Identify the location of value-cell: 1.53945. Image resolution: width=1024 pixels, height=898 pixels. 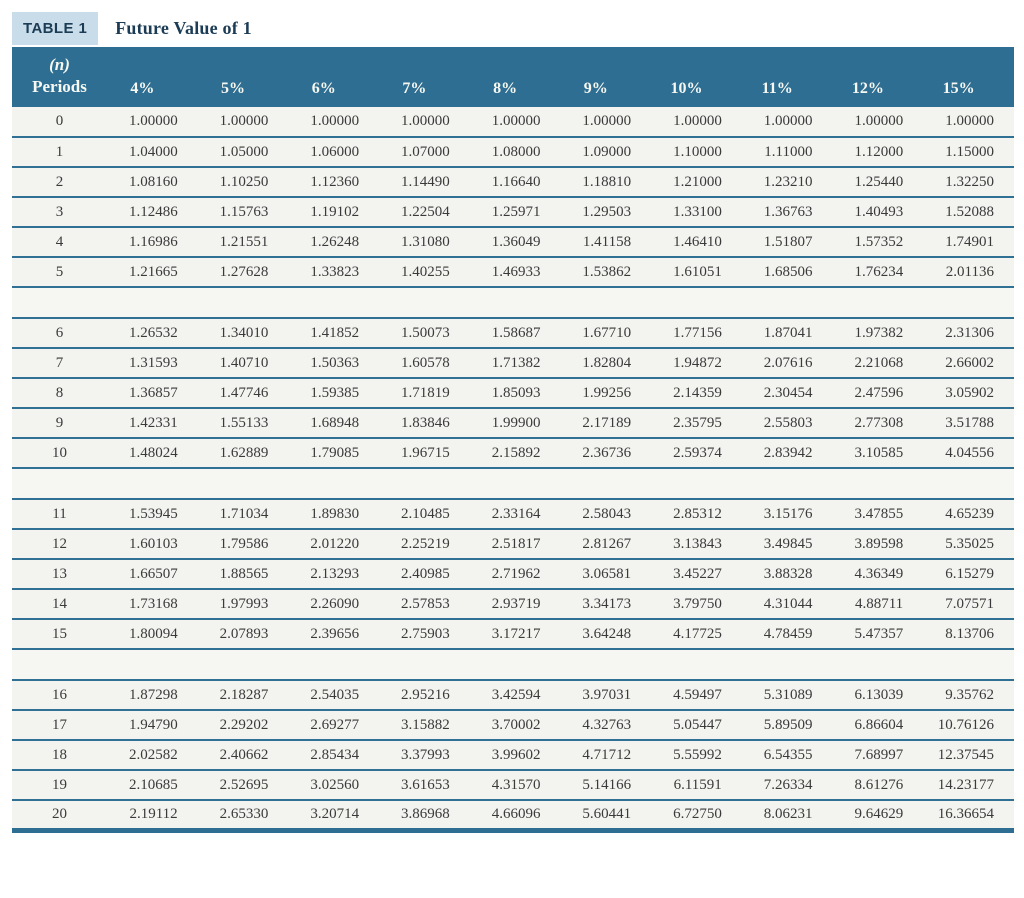
(152, 515).